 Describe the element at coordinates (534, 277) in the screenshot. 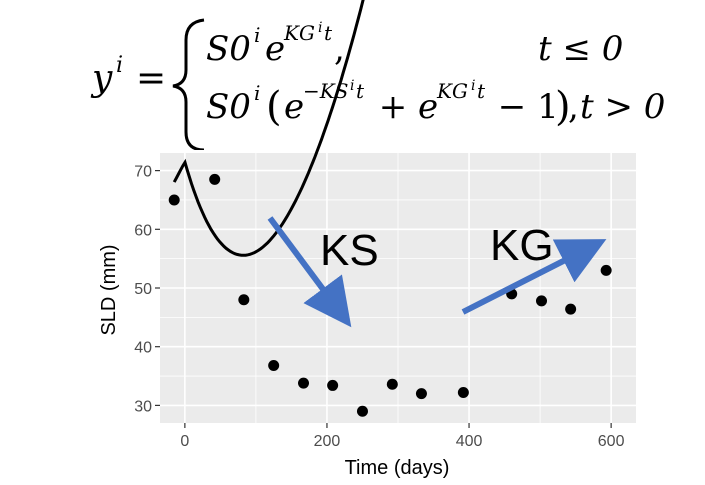

I see `kg-arrow` at that location.